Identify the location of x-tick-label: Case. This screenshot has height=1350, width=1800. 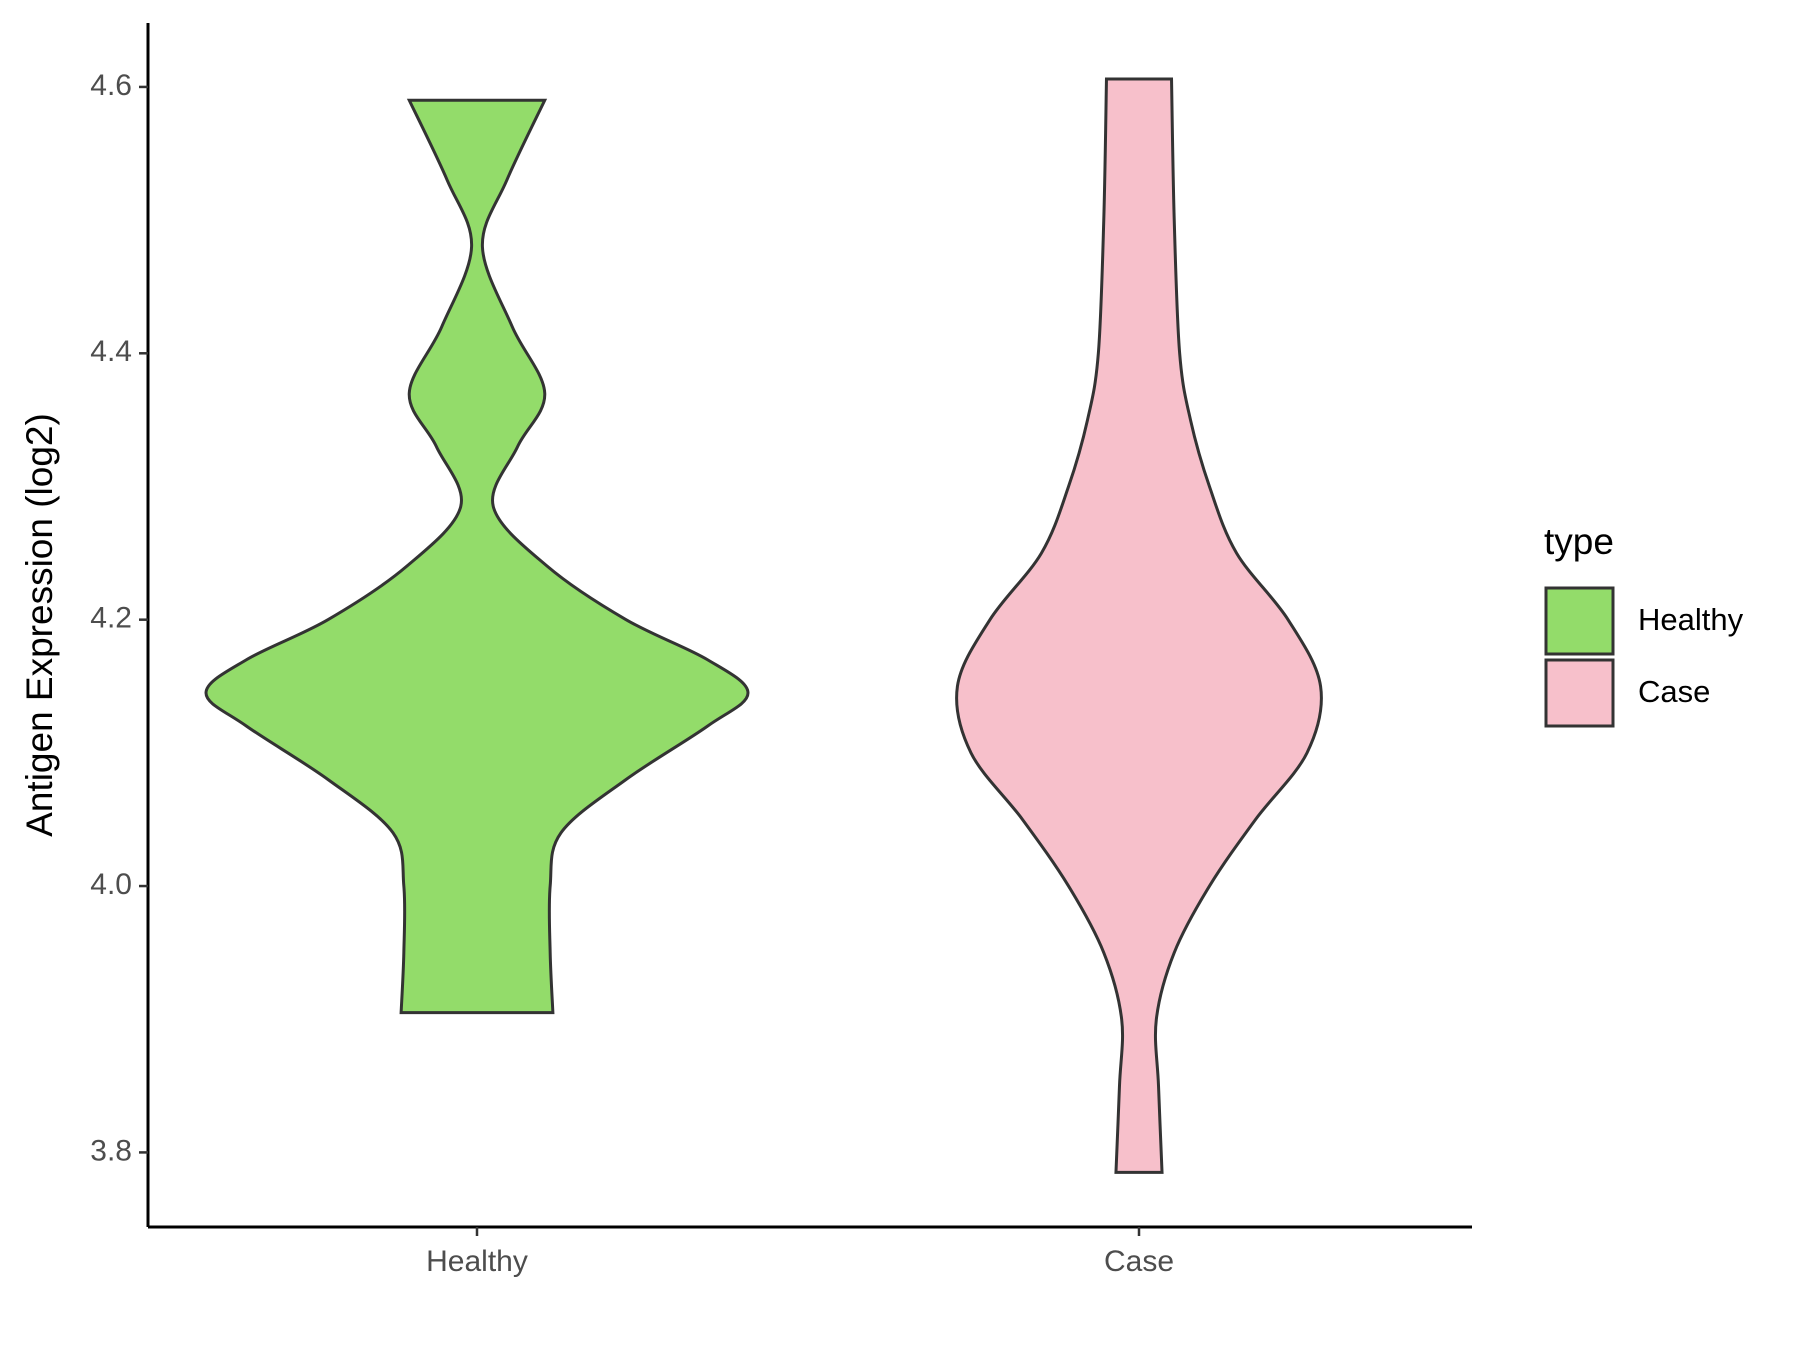
(1139, 1261).